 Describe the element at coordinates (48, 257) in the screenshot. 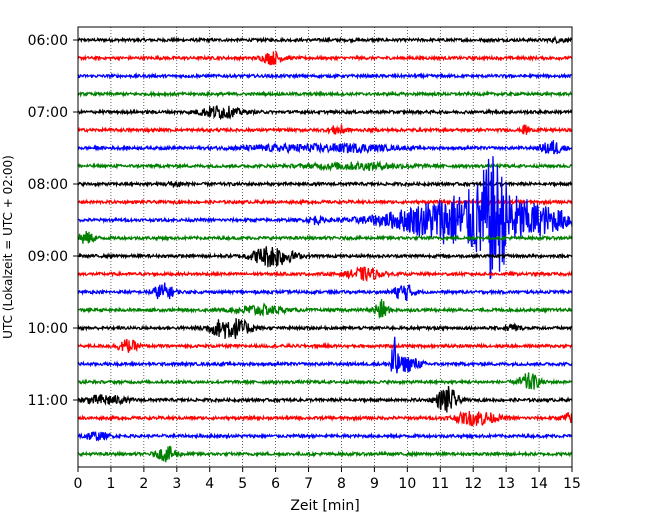

I see `y-tick-label: 09:00` at that location.